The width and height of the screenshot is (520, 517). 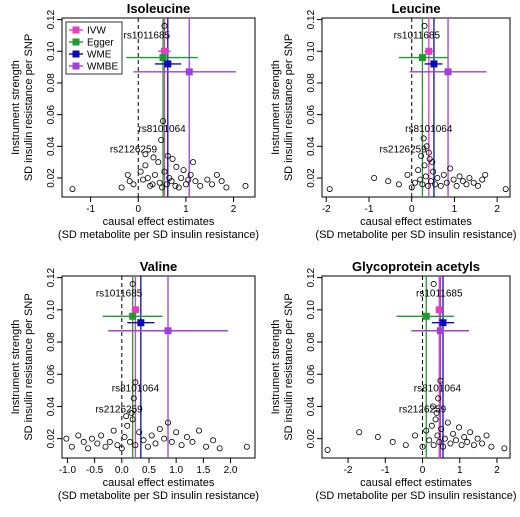 What do you see at coordinates (326, 209) in the screenshot?
I see `x-tick-label: -2` at bounding box center [326, 209].